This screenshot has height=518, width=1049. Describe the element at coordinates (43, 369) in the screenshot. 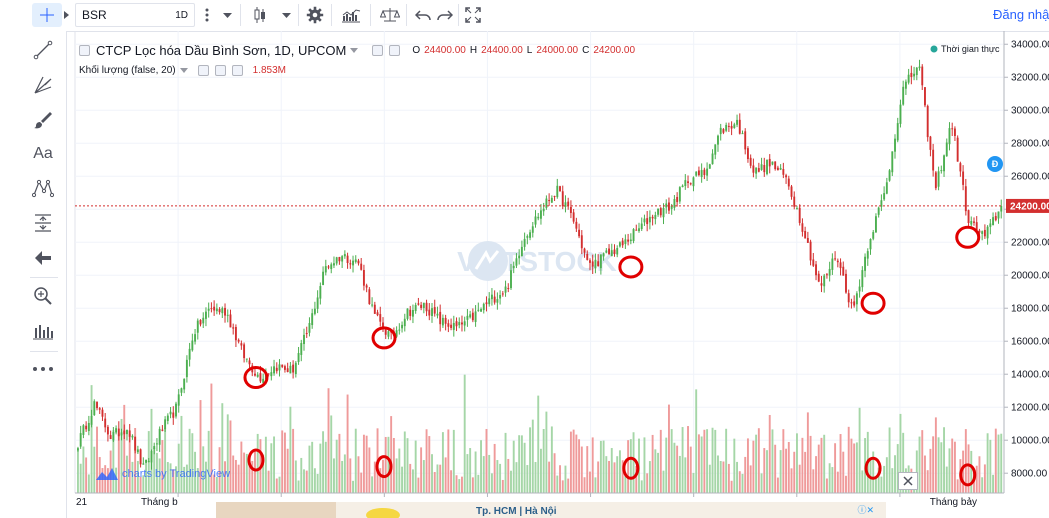

I see `more-icon` at that location.